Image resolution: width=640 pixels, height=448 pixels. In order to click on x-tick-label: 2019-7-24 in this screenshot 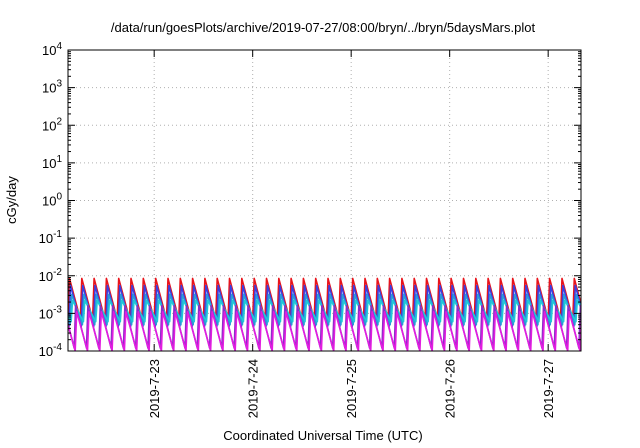, I will do `click(253, 388)`.